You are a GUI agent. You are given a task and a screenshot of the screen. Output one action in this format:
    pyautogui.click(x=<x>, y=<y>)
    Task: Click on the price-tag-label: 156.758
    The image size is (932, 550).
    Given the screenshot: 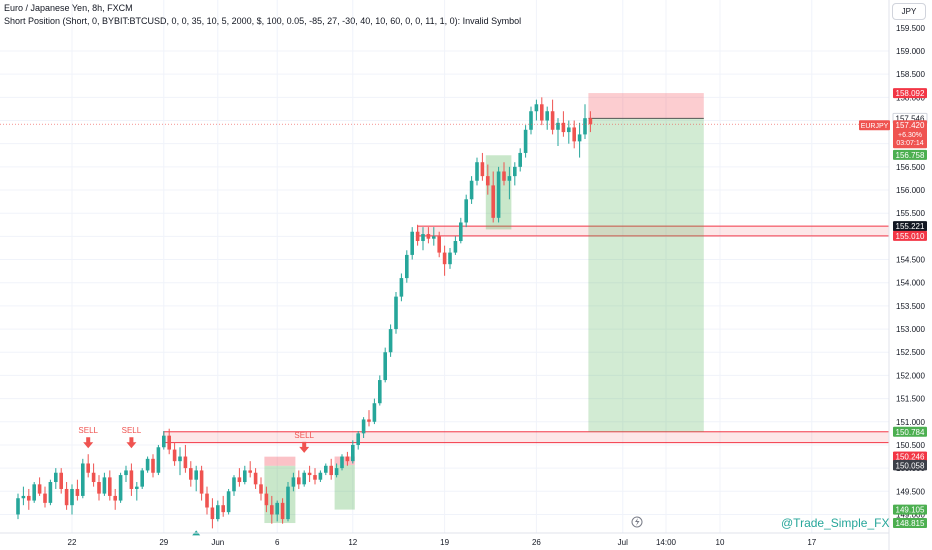 What is the action you would take?
    pyautogui.click(x=910, y=155)
    